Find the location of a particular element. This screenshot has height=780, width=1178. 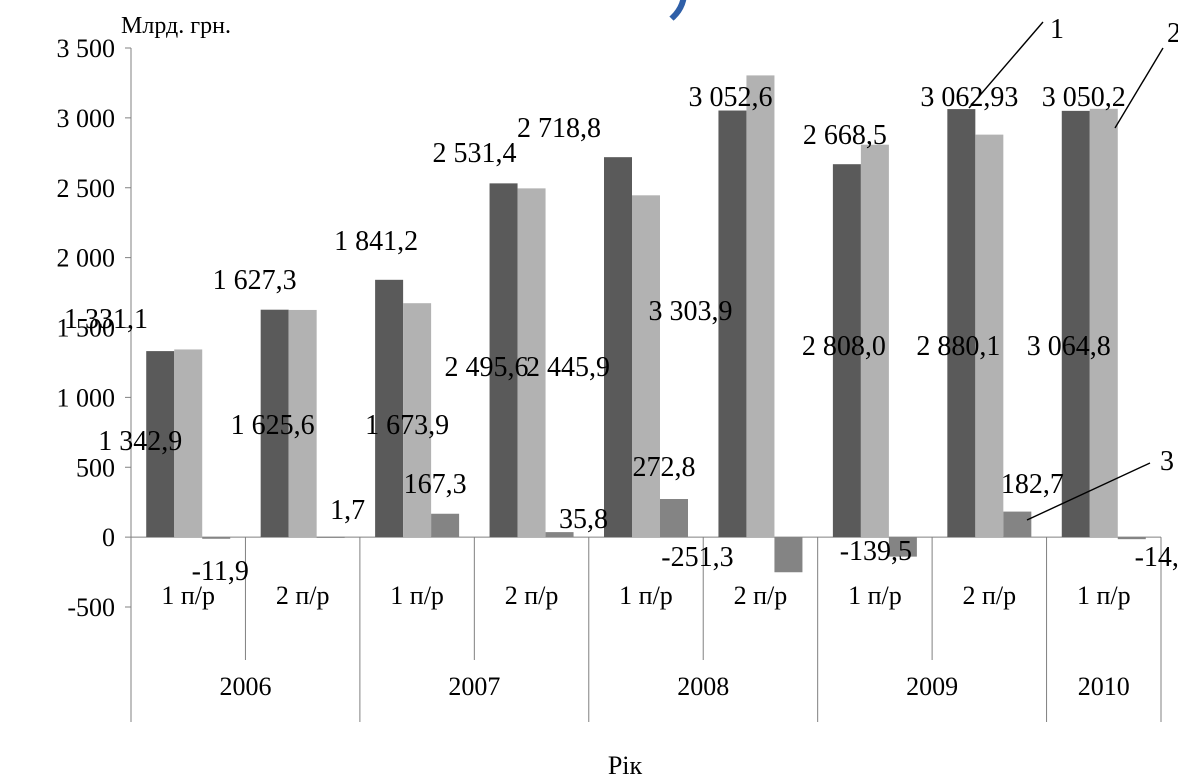

year-label: 2007 is located at coordinates (474, 686).